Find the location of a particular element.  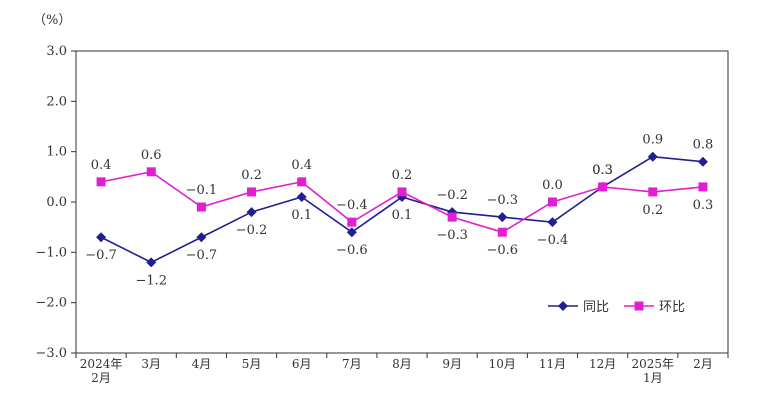

y-tick-label: −1.0 is located at coordinates (51, 252).